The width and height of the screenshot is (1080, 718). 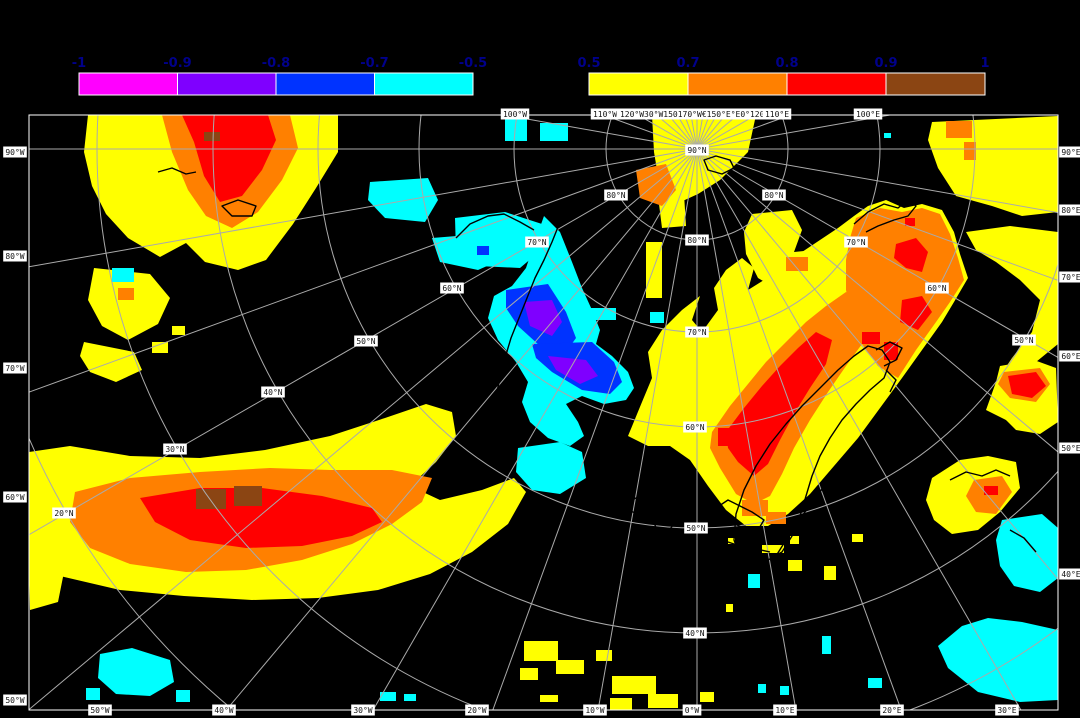 I want to click on colorbar-tick-label: 0.7, so click(x=687, y=63).